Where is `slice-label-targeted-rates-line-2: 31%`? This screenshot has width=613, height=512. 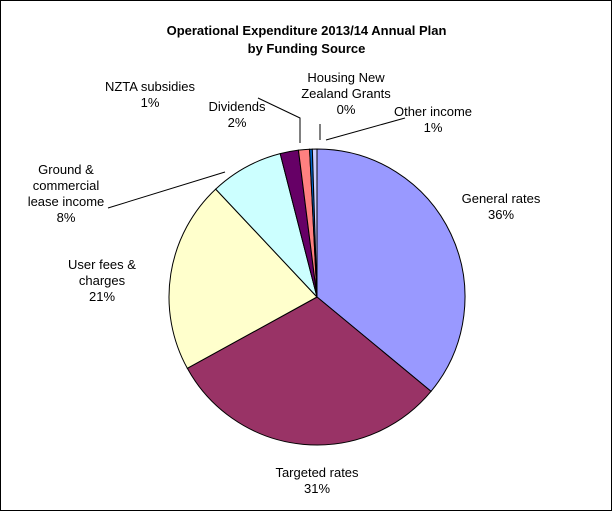
slice-label-targeted-rates-line-2: 31% is located at coordinates (317, 488).